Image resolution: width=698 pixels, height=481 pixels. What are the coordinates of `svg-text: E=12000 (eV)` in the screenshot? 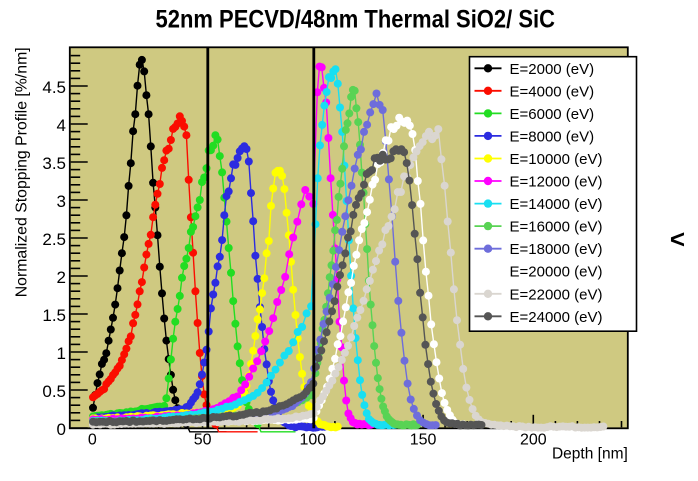 It's located at (556, 182).